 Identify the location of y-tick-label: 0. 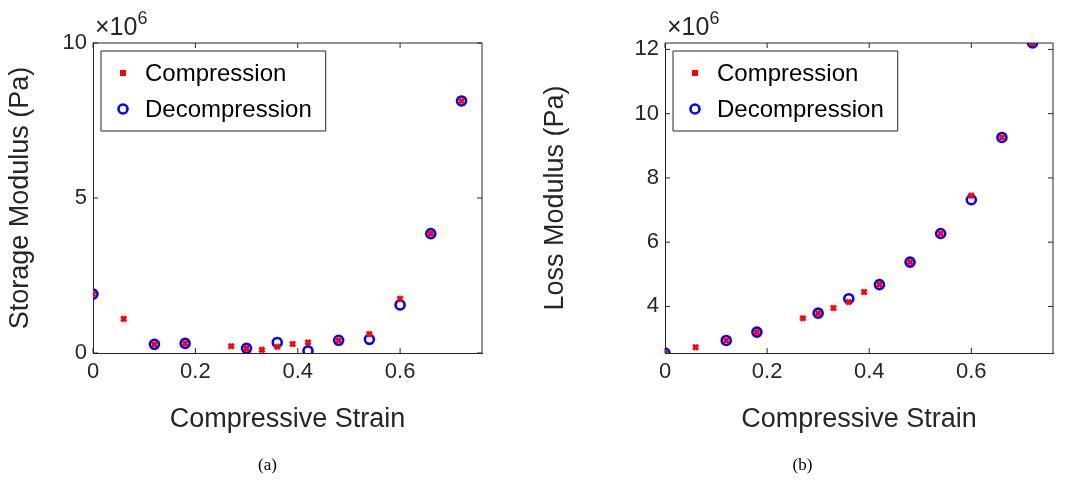
(80, 352).